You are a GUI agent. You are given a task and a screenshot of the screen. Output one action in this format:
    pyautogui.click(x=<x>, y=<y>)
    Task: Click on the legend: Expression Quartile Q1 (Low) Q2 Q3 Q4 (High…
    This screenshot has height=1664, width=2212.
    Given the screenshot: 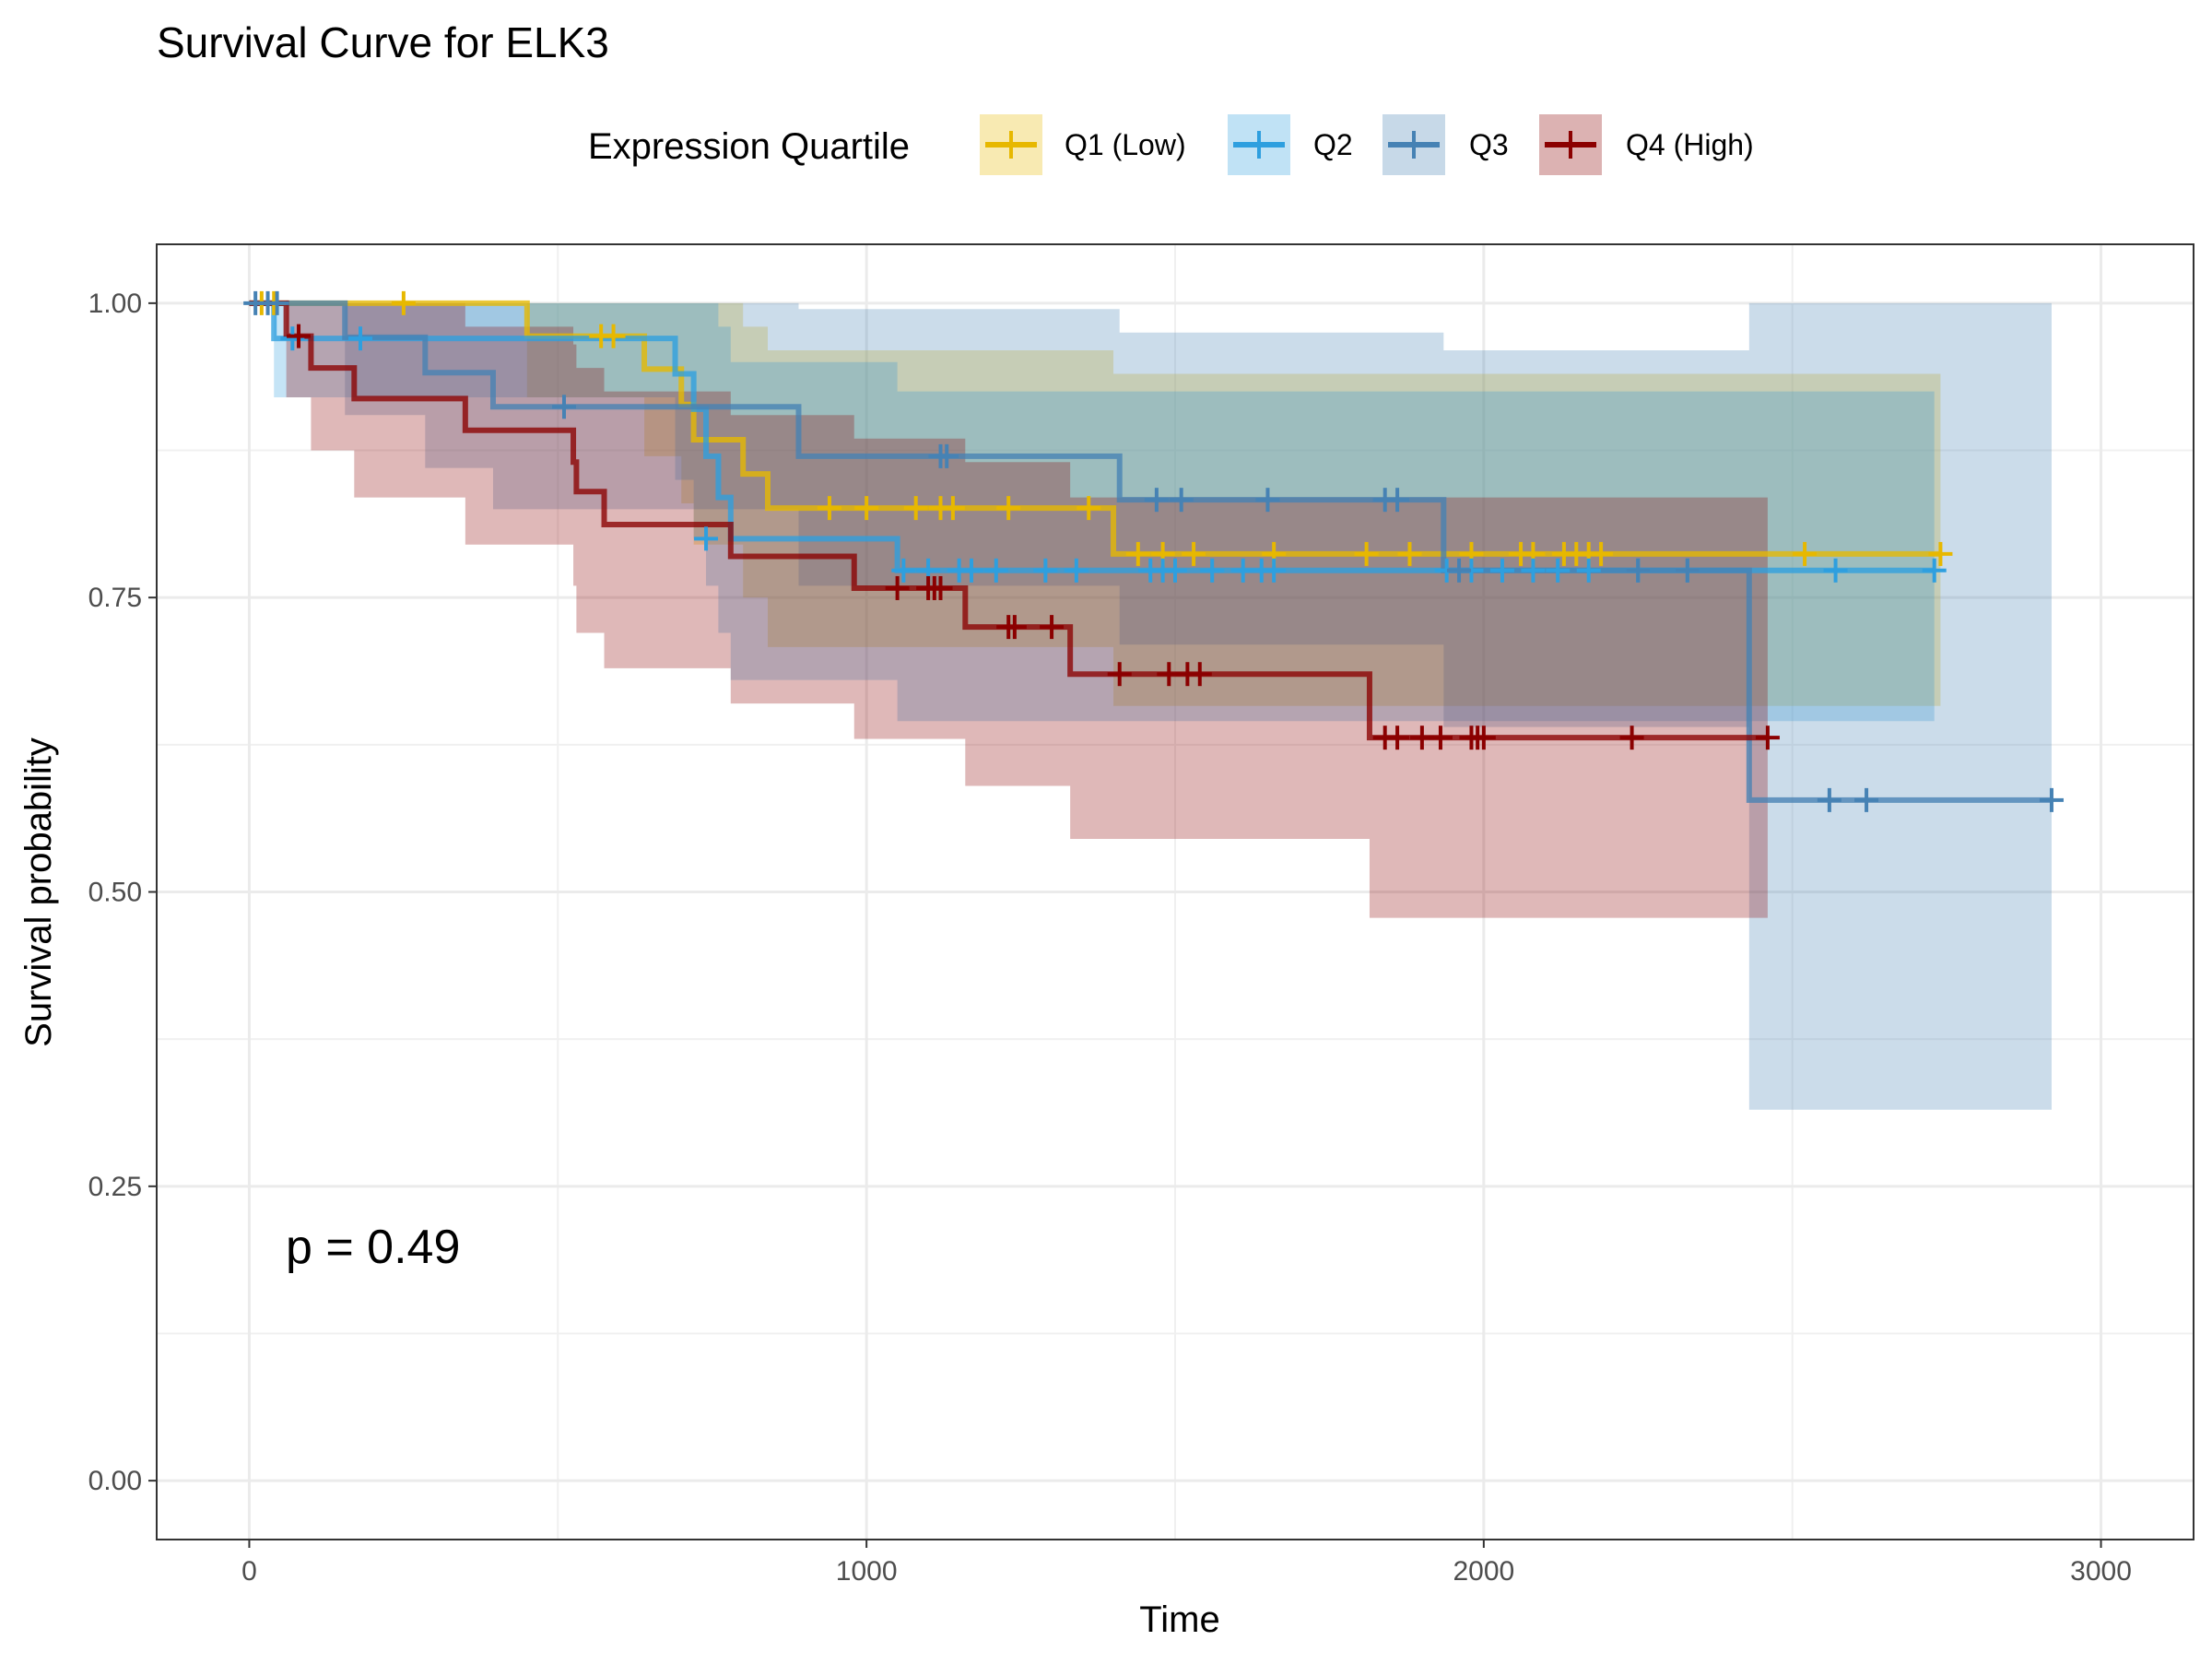 What is the action you would take?
    pyautogui.click(x=1171, y=144)
    